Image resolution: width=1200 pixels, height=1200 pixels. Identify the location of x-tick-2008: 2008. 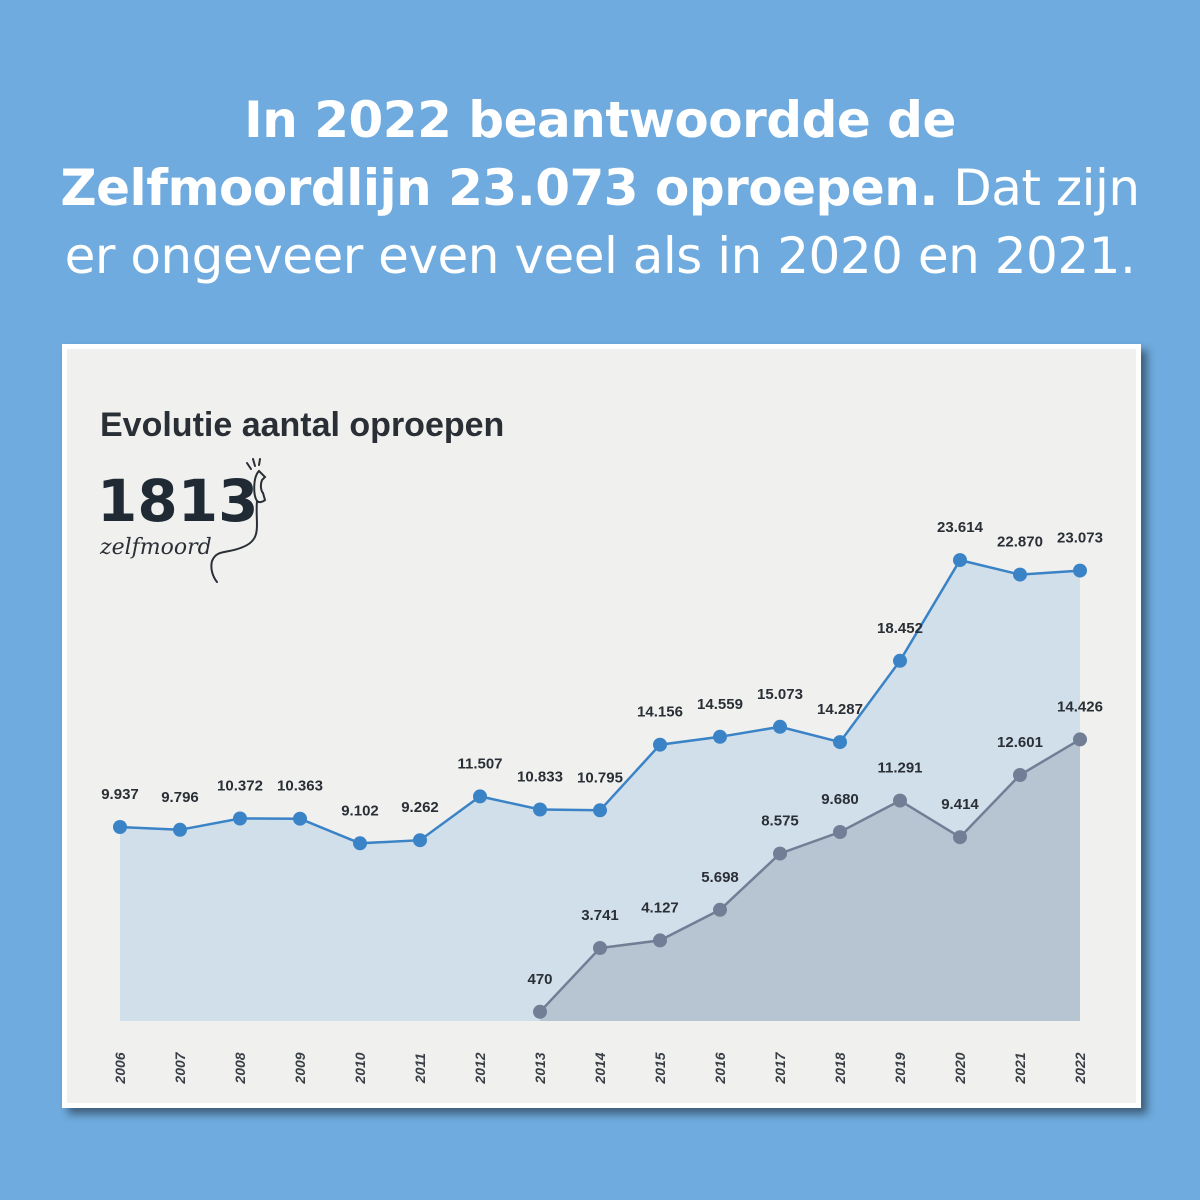
(240, 1068).